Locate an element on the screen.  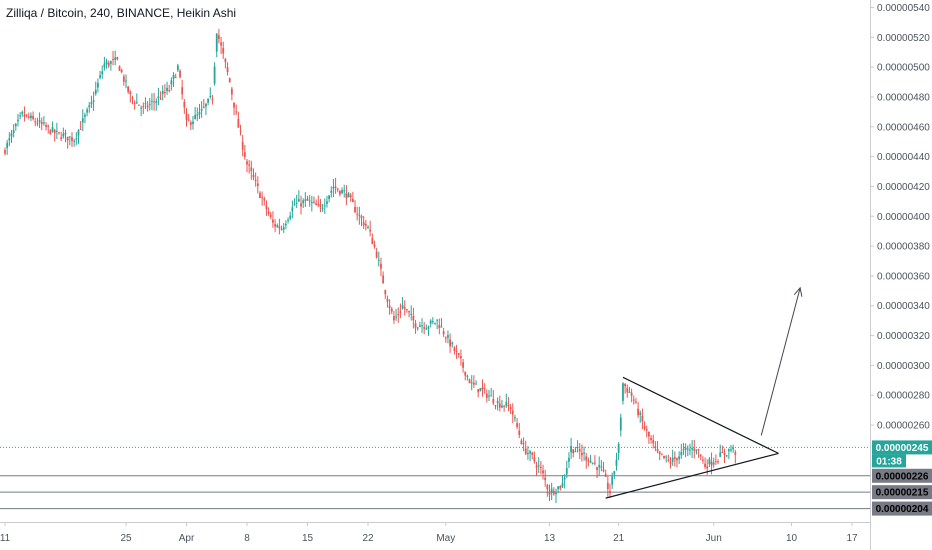
triangle-upper-trendline is located at coordinates (700, 415).